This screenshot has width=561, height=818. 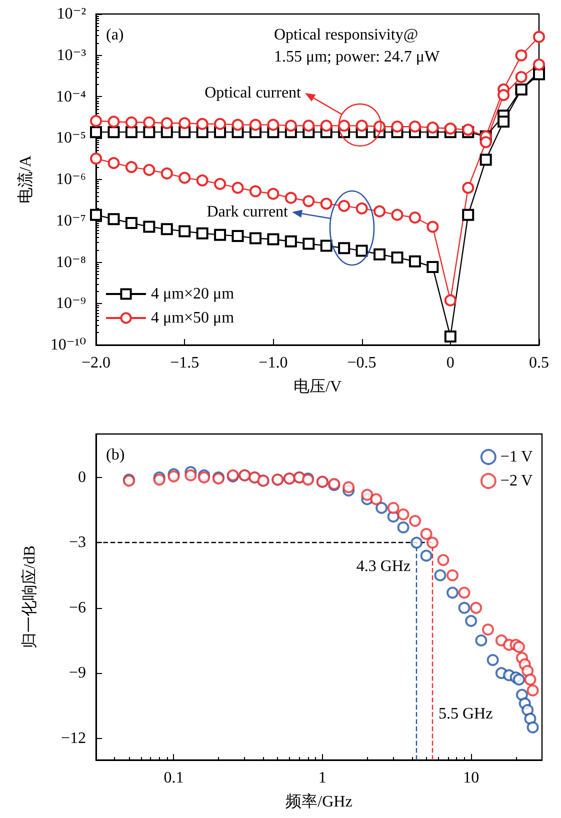 I want to click on y-tick-label: 10⁻⁹, so click(x=71, y=303).